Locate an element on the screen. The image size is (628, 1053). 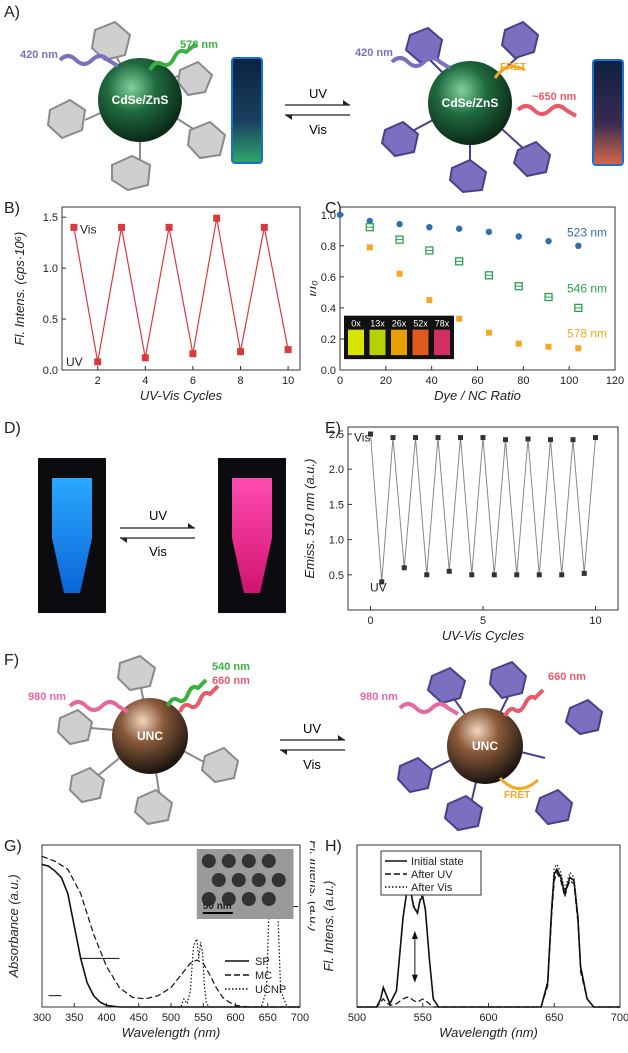
tube-pink is located at coordinates (252, 535).